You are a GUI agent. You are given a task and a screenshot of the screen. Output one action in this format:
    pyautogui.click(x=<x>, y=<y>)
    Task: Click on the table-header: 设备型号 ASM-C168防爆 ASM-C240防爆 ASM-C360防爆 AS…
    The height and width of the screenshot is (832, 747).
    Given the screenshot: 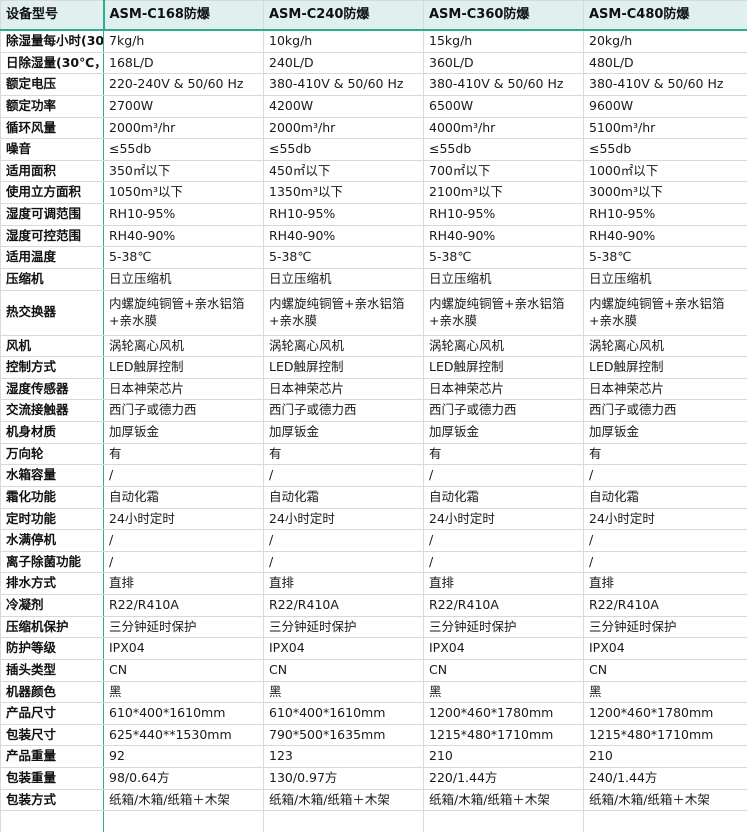 What is the action you would take?
    pyautogui.click(x=374, y=16)
    